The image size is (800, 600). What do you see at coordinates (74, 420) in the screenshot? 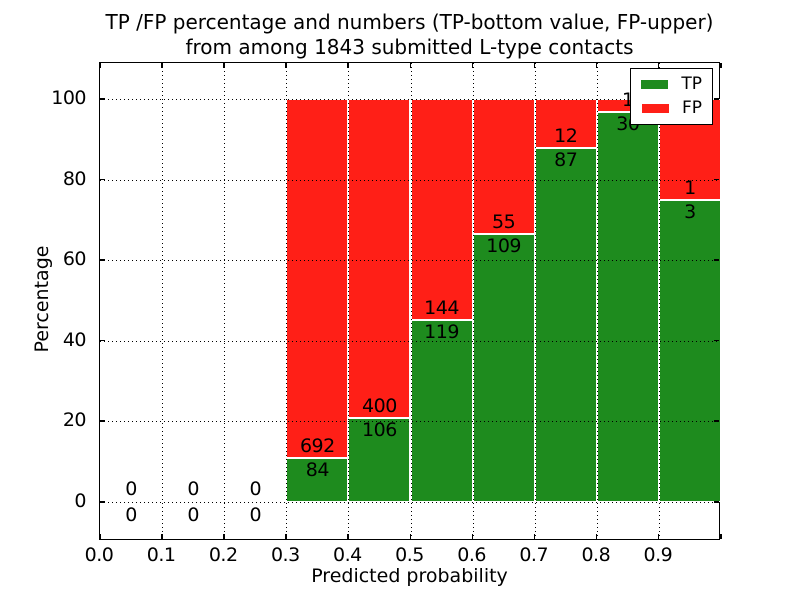
I see `y-tick-label: 20` at bounding box center [74, 420].